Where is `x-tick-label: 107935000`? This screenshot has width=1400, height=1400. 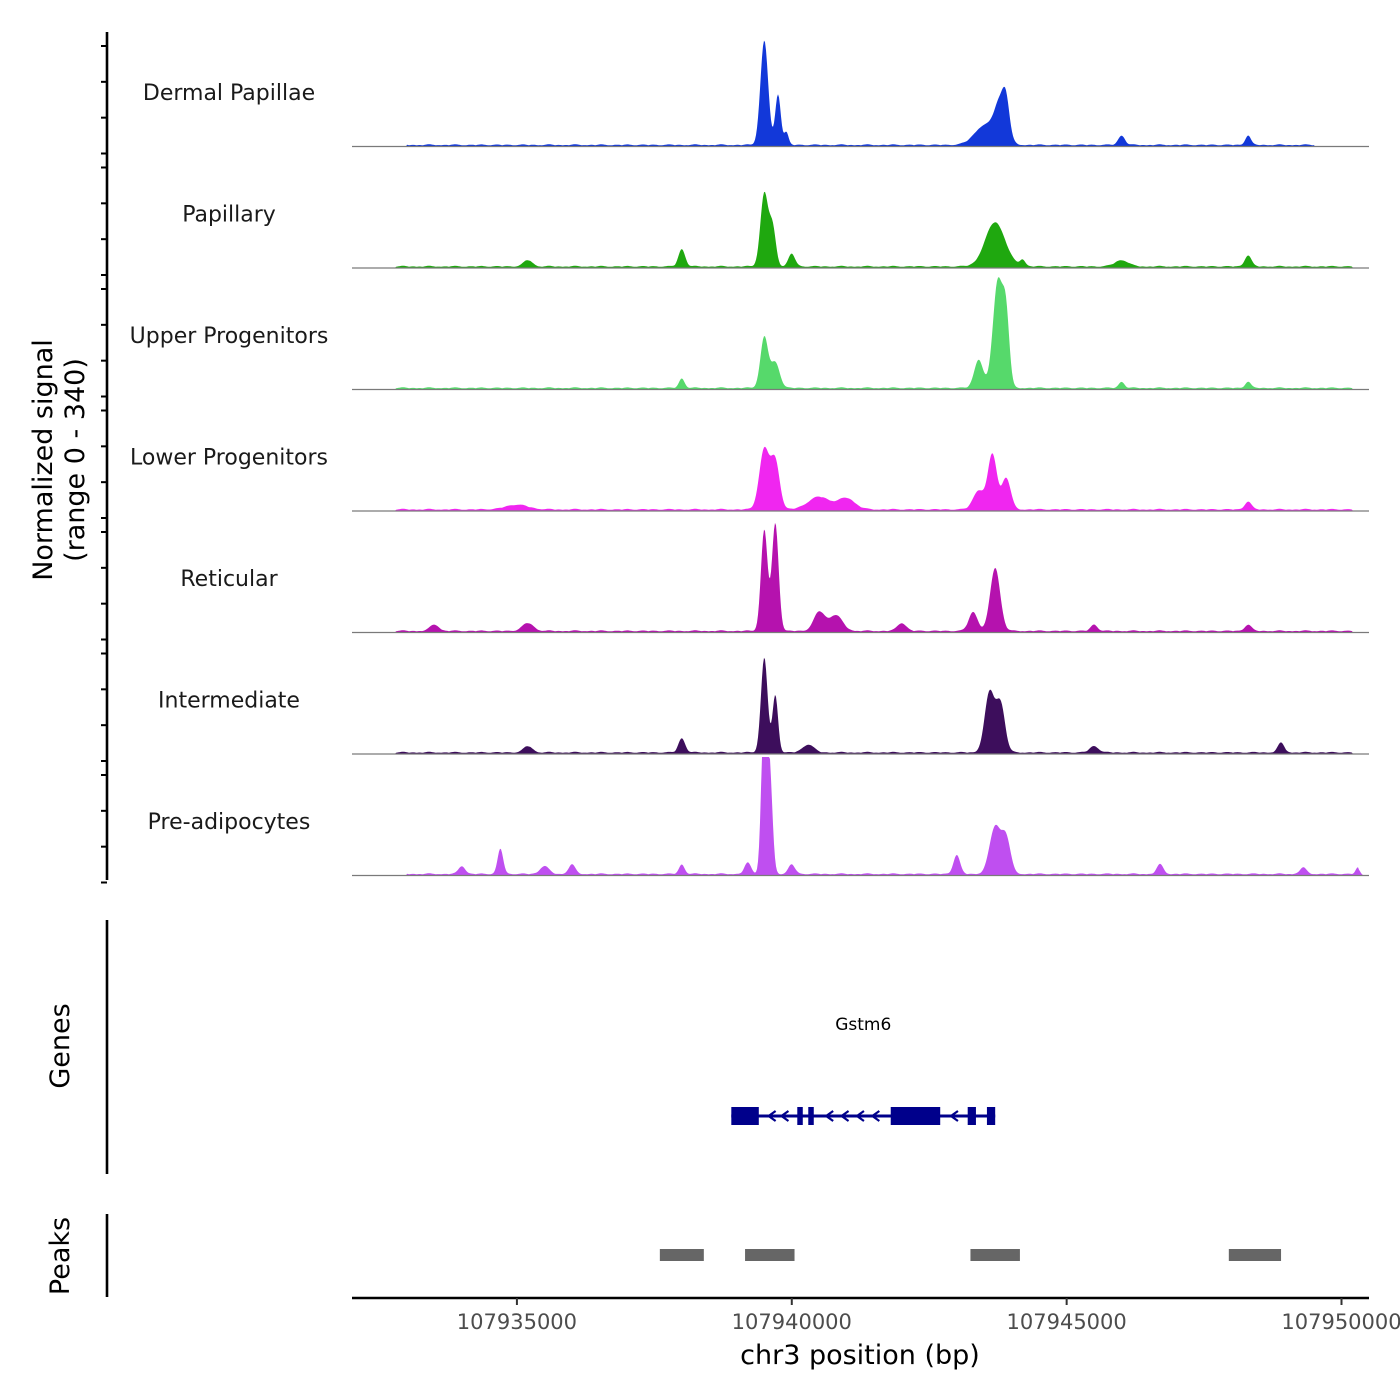
x-tick-label: 107935000 is located at coordinates (517, 1322).